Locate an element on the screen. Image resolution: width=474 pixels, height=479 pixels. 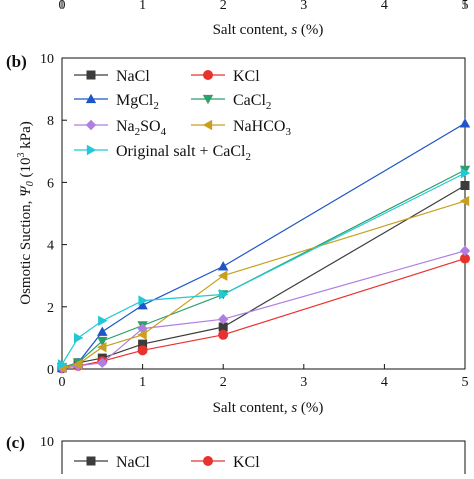
legend-item-cacl2: CaCl2 is located at coordinates (231, 102).